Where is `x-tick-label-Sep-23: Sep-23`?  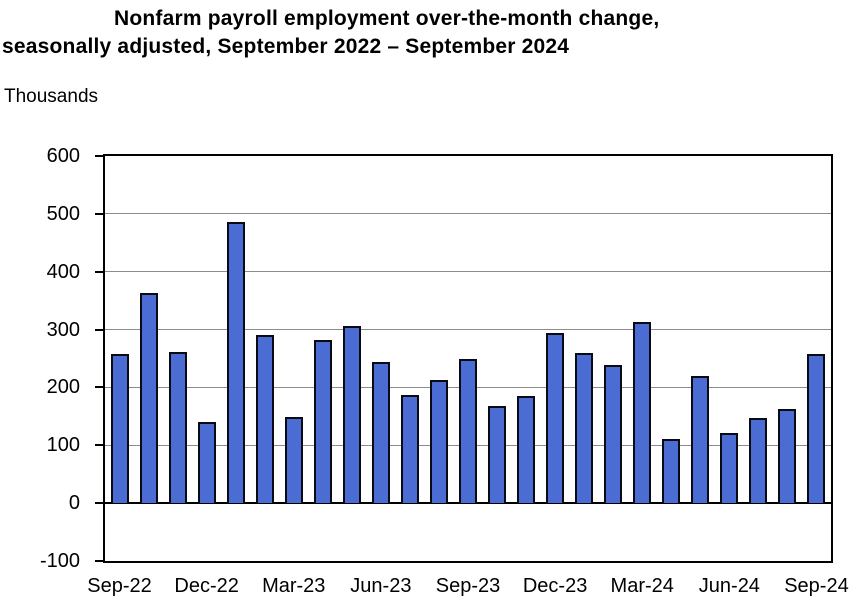 x-tick-label-Sep-23: Sep-23 is located at coordinates (468, 586).